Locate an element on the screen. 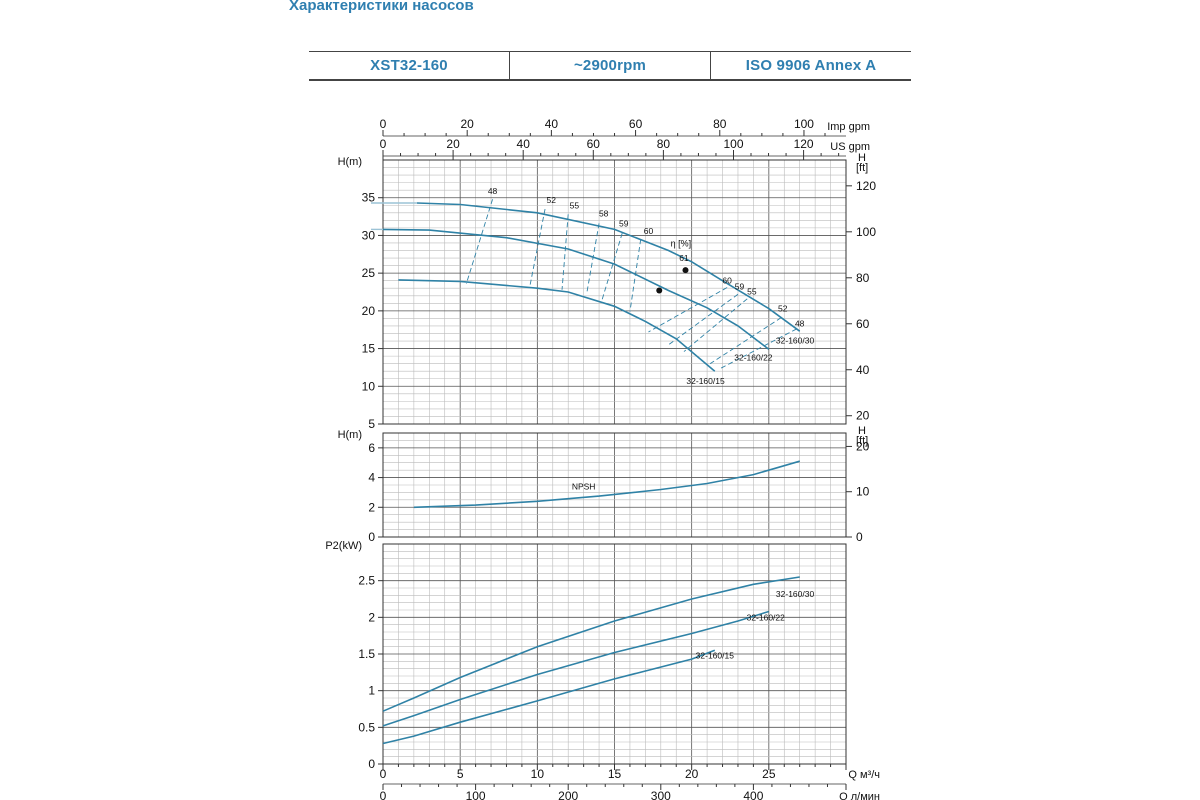 The image size is (1200, 800). series-line-NPSH is located at coordinates (606, 484).